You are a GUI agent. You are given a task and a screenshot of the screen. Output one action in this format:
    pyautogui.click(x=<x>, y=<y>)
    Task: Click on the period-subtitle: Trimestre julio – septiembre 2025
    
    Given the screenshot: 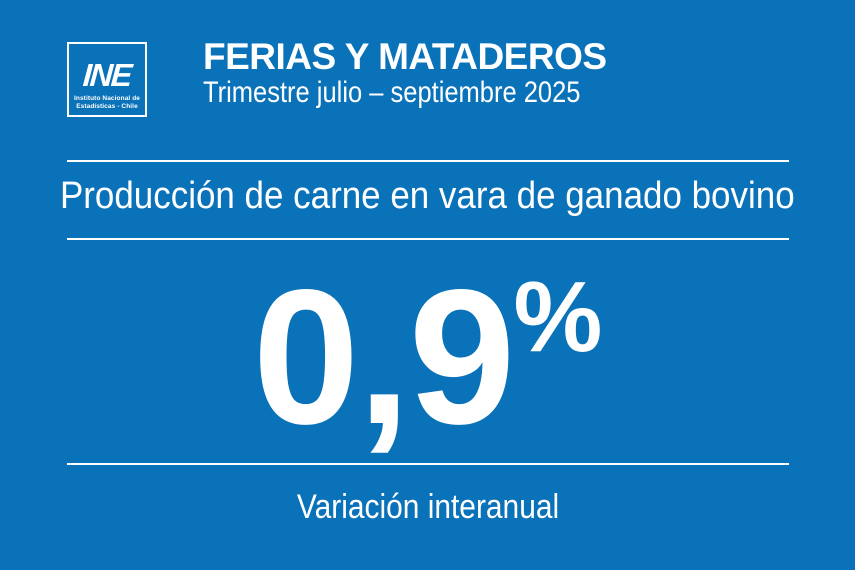 What is the action you would take?
    pyautogui.click(x=392, y=92)
    